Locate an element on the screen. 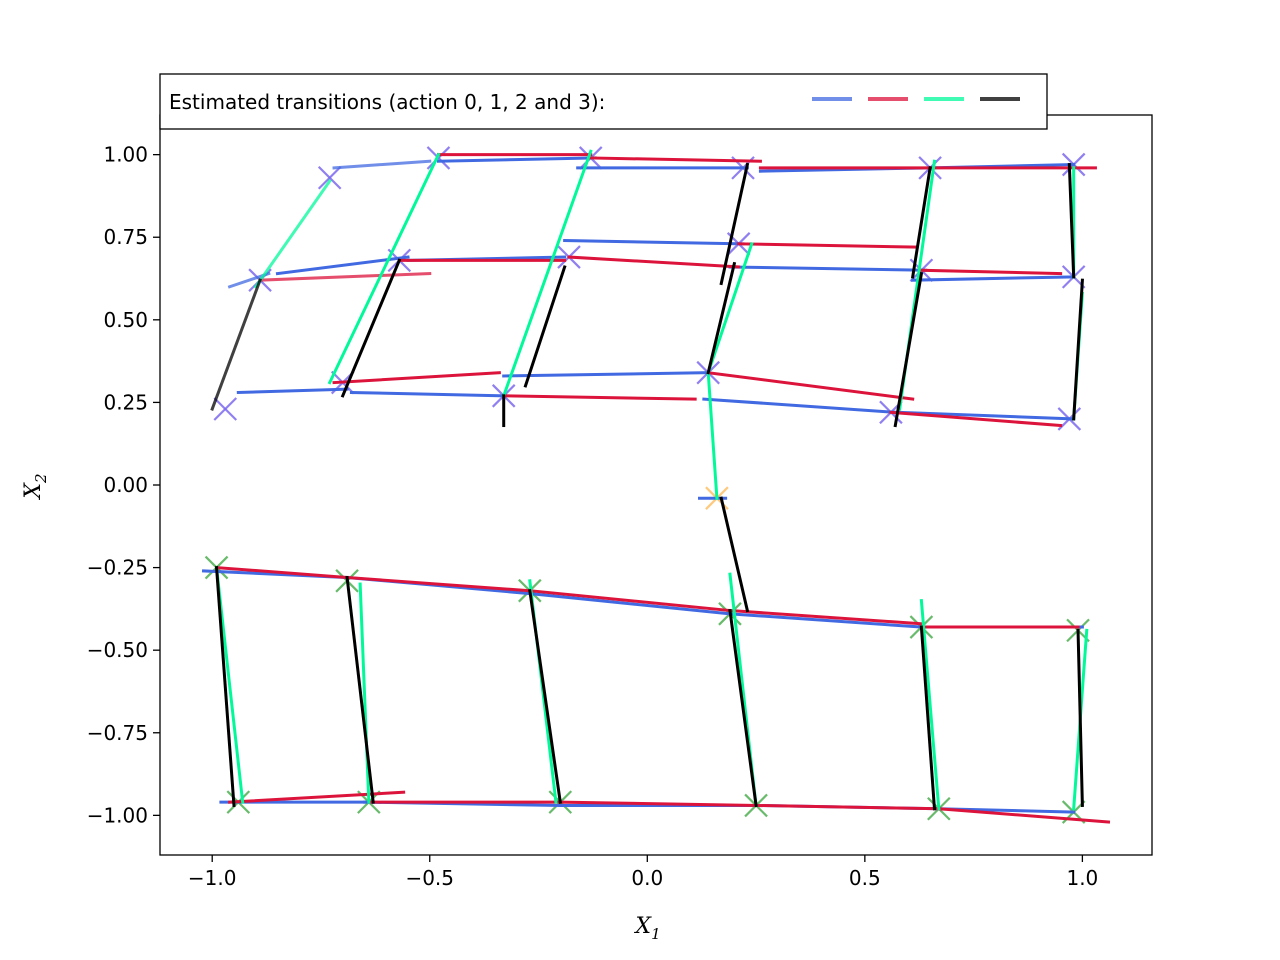 The image size is (1280, 960). y-tick-label: −0.25 is located at coordinates (117, 568).